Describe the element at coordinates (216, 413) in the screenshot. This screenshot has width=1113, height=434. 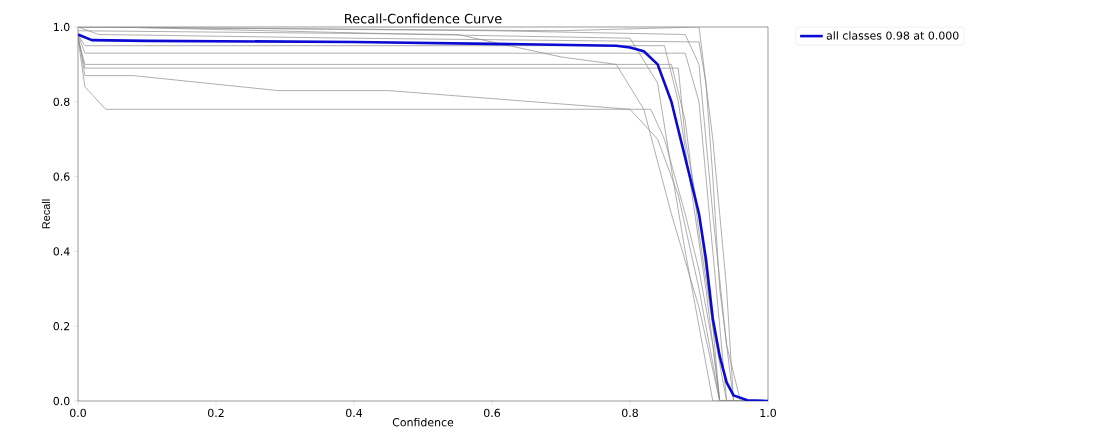
I see `x-tick-label: 0.2` at that location.